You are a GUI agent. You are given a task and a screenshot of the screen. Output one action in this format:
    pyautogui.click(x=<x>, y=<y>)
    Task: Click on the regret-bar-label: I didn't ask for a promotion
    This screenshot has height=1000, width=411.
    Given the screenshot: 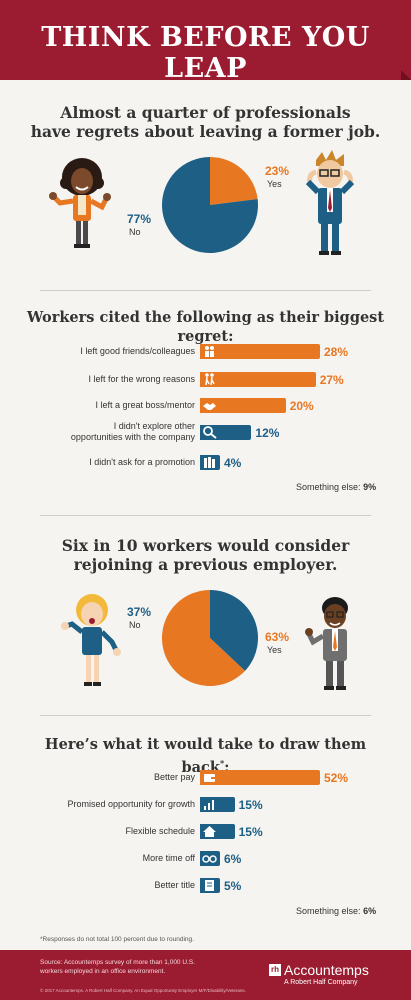 What is the action you would take?
    pyautogui.click(x=142, y=462)
    